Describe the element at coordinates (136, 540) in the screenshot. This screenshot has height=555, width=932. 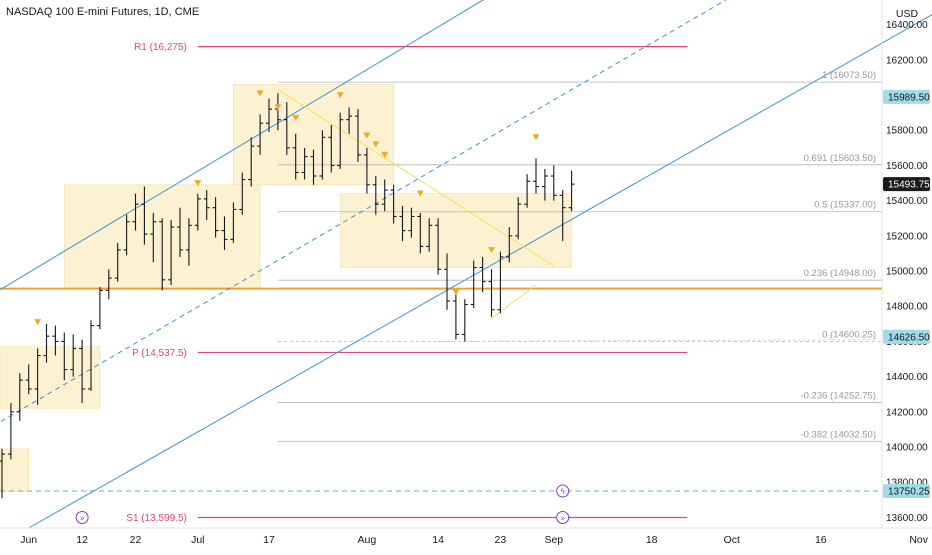
I see `x-tick-label: 22` at that location.